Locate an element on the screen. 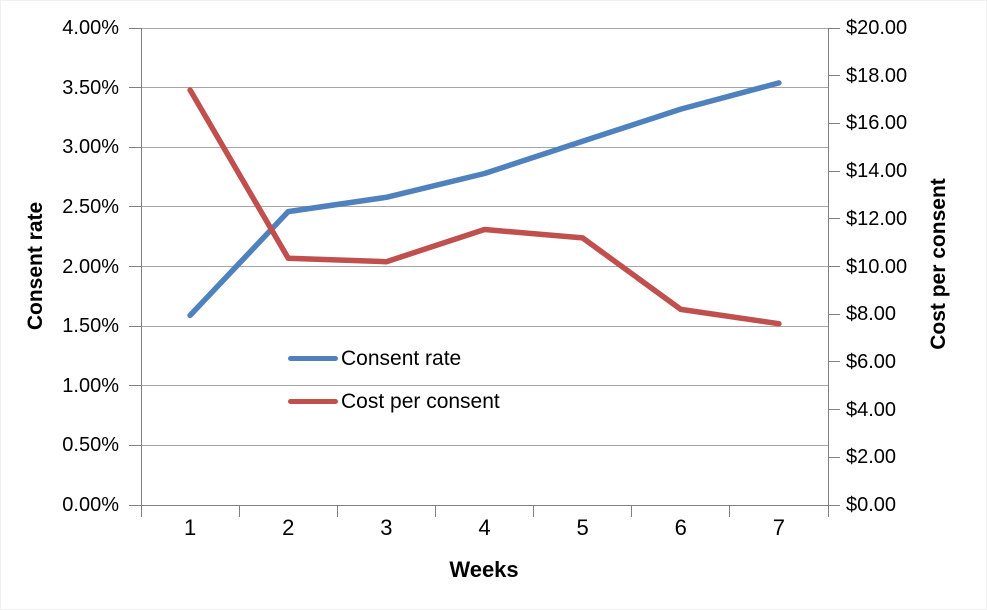 This screenshot has height=610, width=987. x-axis-title: Weeks is located at coordinates (484, 569).